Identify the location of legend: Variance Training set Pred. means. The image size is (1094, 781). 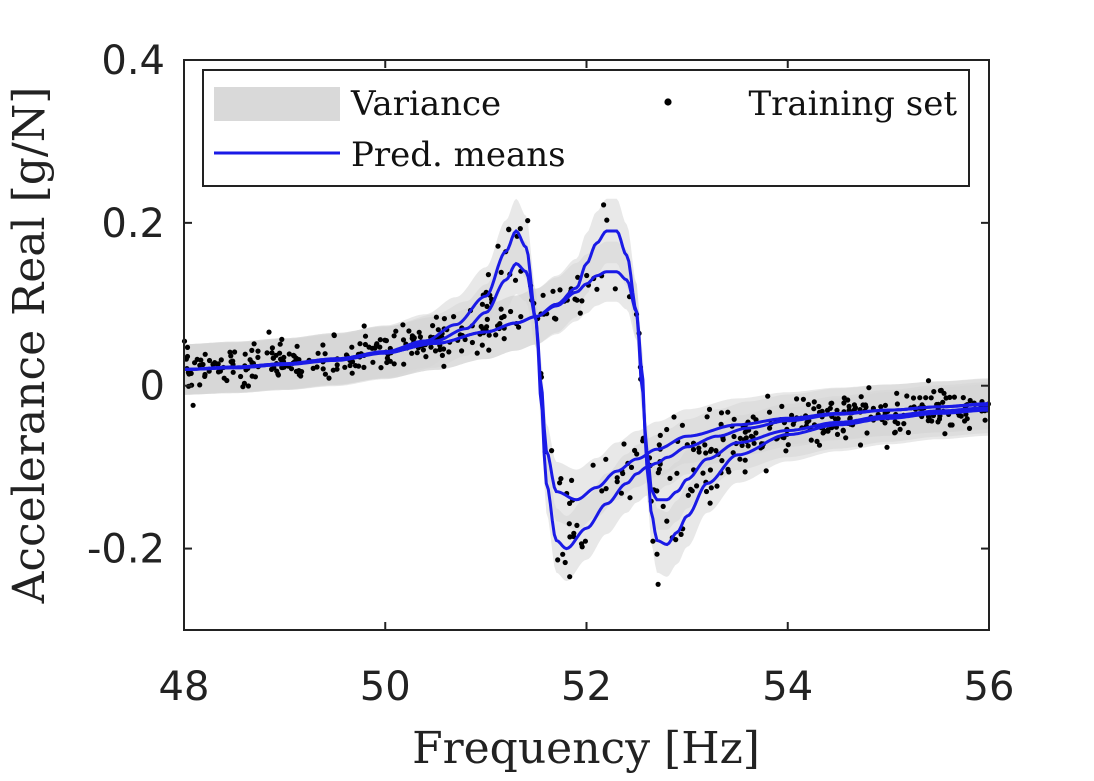
(586, 128).